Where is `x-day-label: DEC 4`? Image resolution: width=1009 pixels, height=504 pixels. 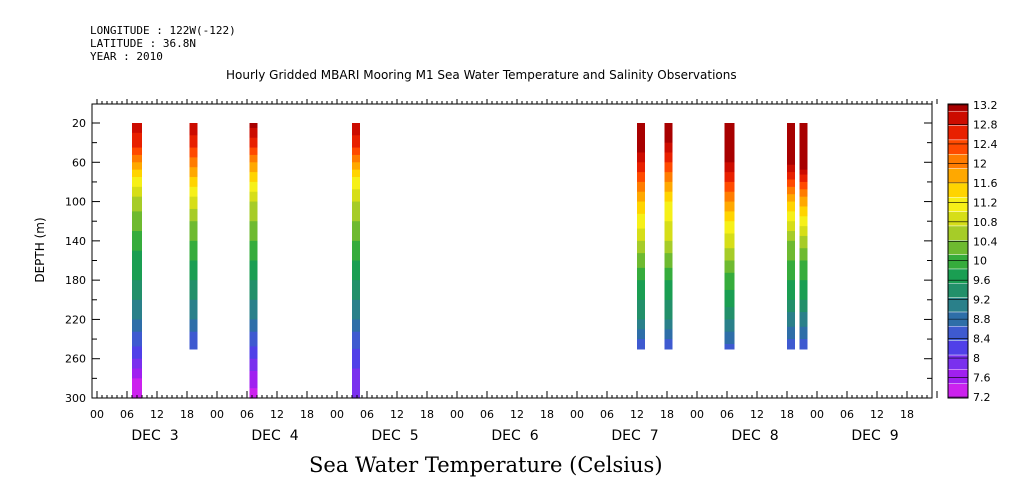
x-day-label: DEC 4 is located at coordinates (274, 436).